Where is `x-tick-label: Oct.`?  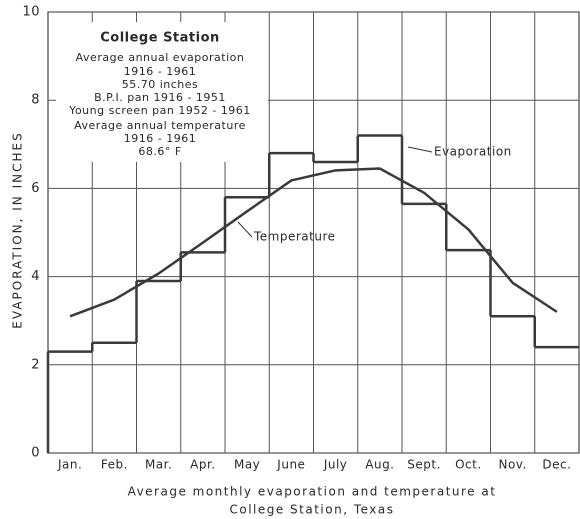
x-tick-label: Oct. is located at coordinates (468, 465).